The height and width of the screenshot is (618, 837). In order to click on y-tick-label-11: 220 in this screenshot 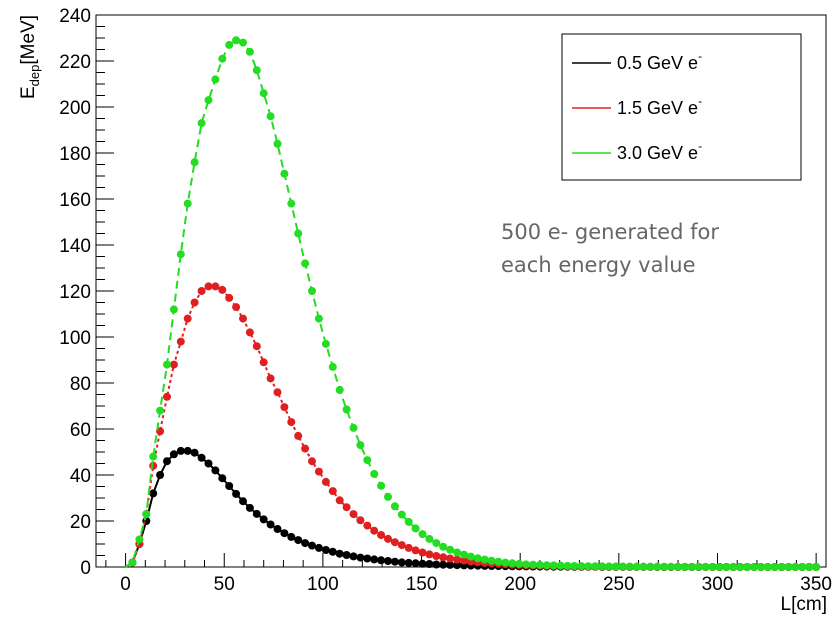, I will do `click(75, 62)`.